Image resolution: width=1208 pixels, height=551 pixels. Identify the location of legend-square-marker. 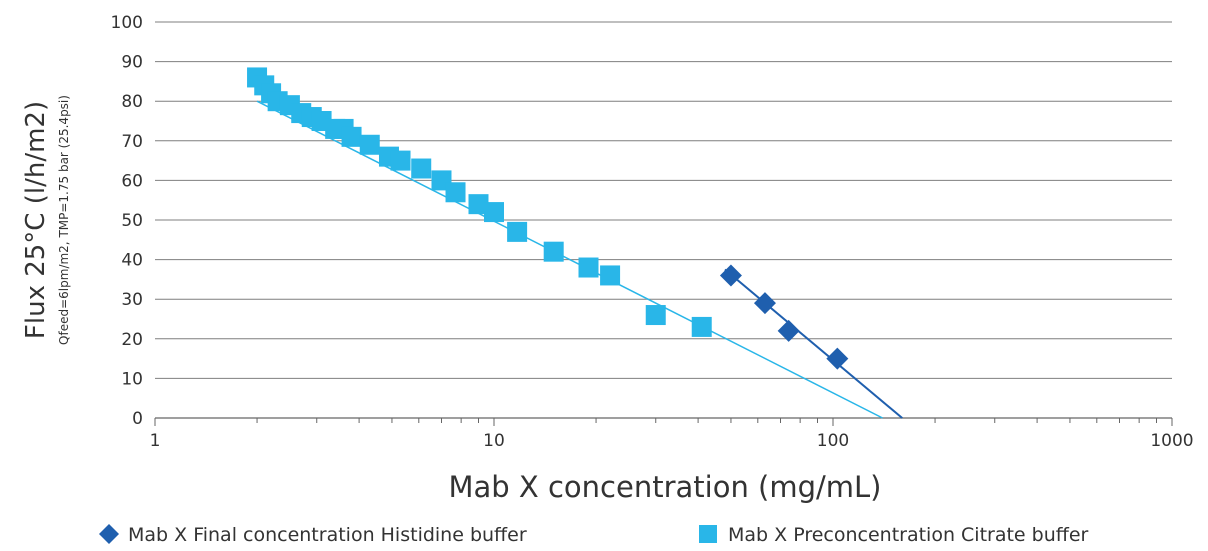
(708, 534).